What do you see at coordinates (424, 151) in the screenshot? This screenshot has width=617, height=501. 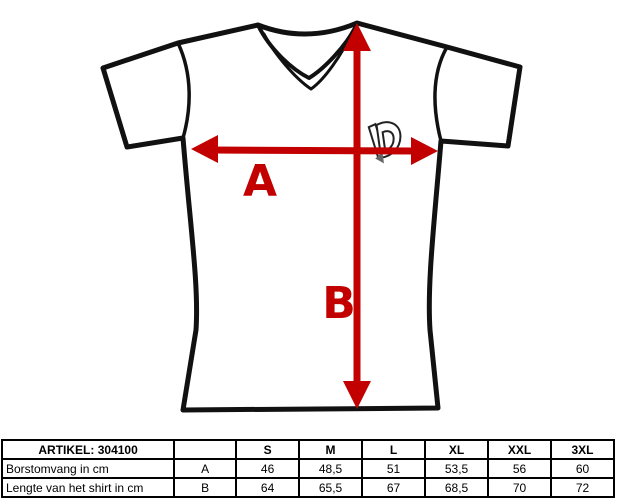 I see `chest-width-arrowhead-right` at bounding box center [424, 151].